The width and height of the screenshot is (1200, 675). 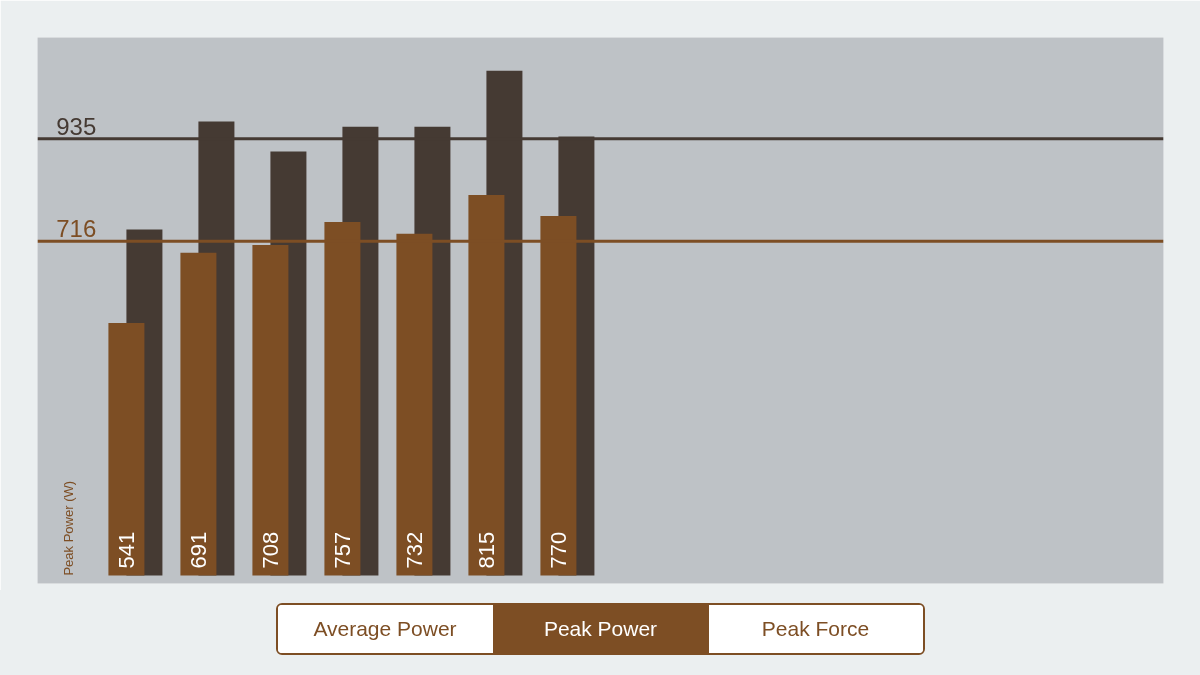 What do you see at coordinates (558, 550) in the screenshot?
I see `data-label: 770` at bounding box center [558, 550].